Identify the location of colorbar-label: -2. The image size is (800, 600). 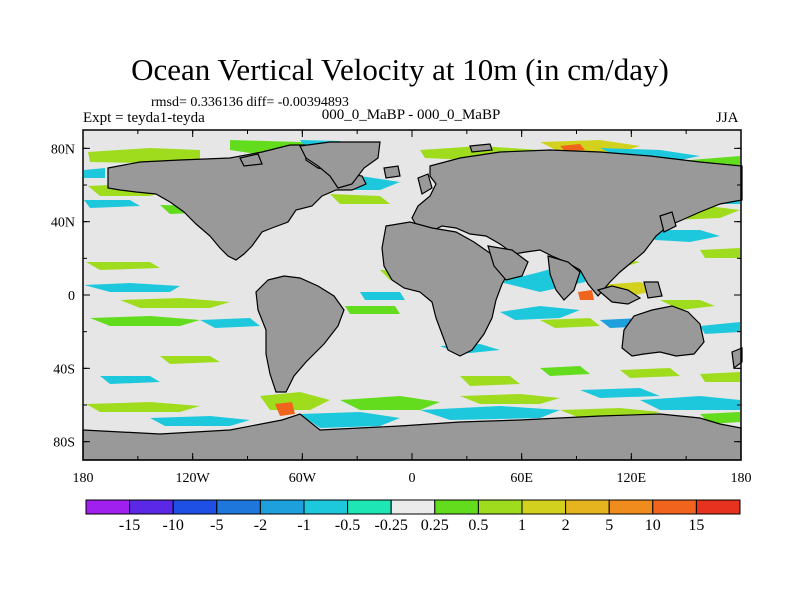
(260, 525).